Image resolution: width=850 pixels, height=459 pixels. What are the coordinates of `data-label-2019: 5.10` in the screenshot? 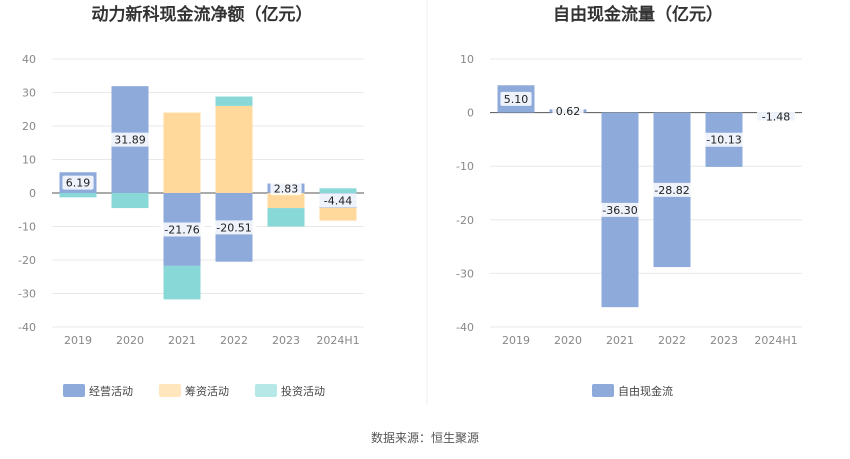 It's located at (516, 99).